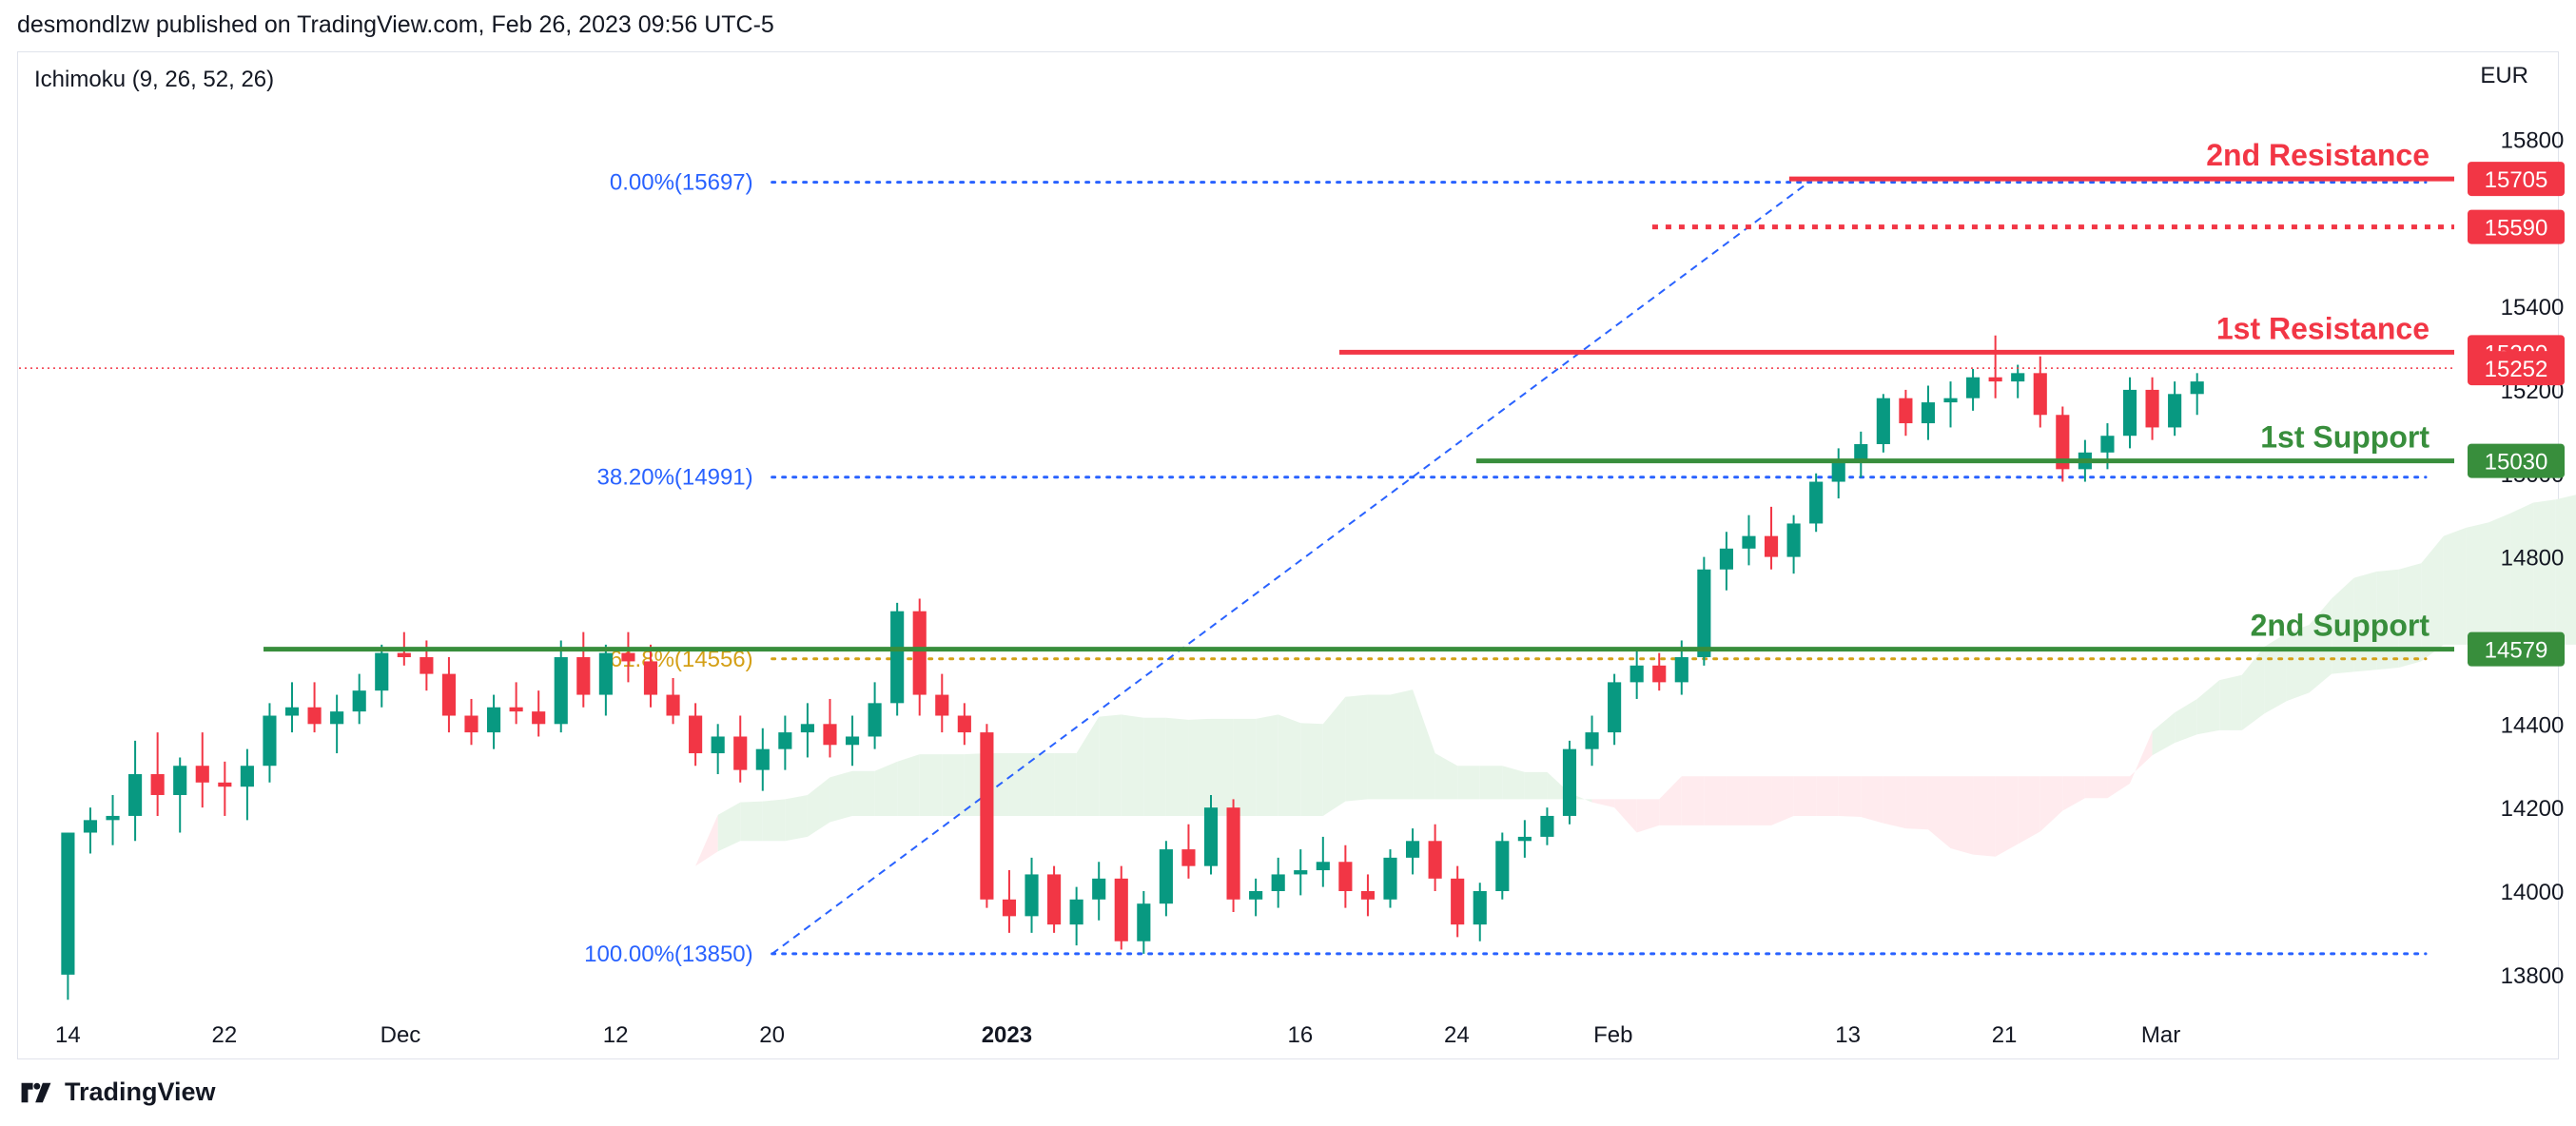 This screenshot has height=1126, width=2576. I want to click on price-tick-label: 14800, so click(2533, 559).